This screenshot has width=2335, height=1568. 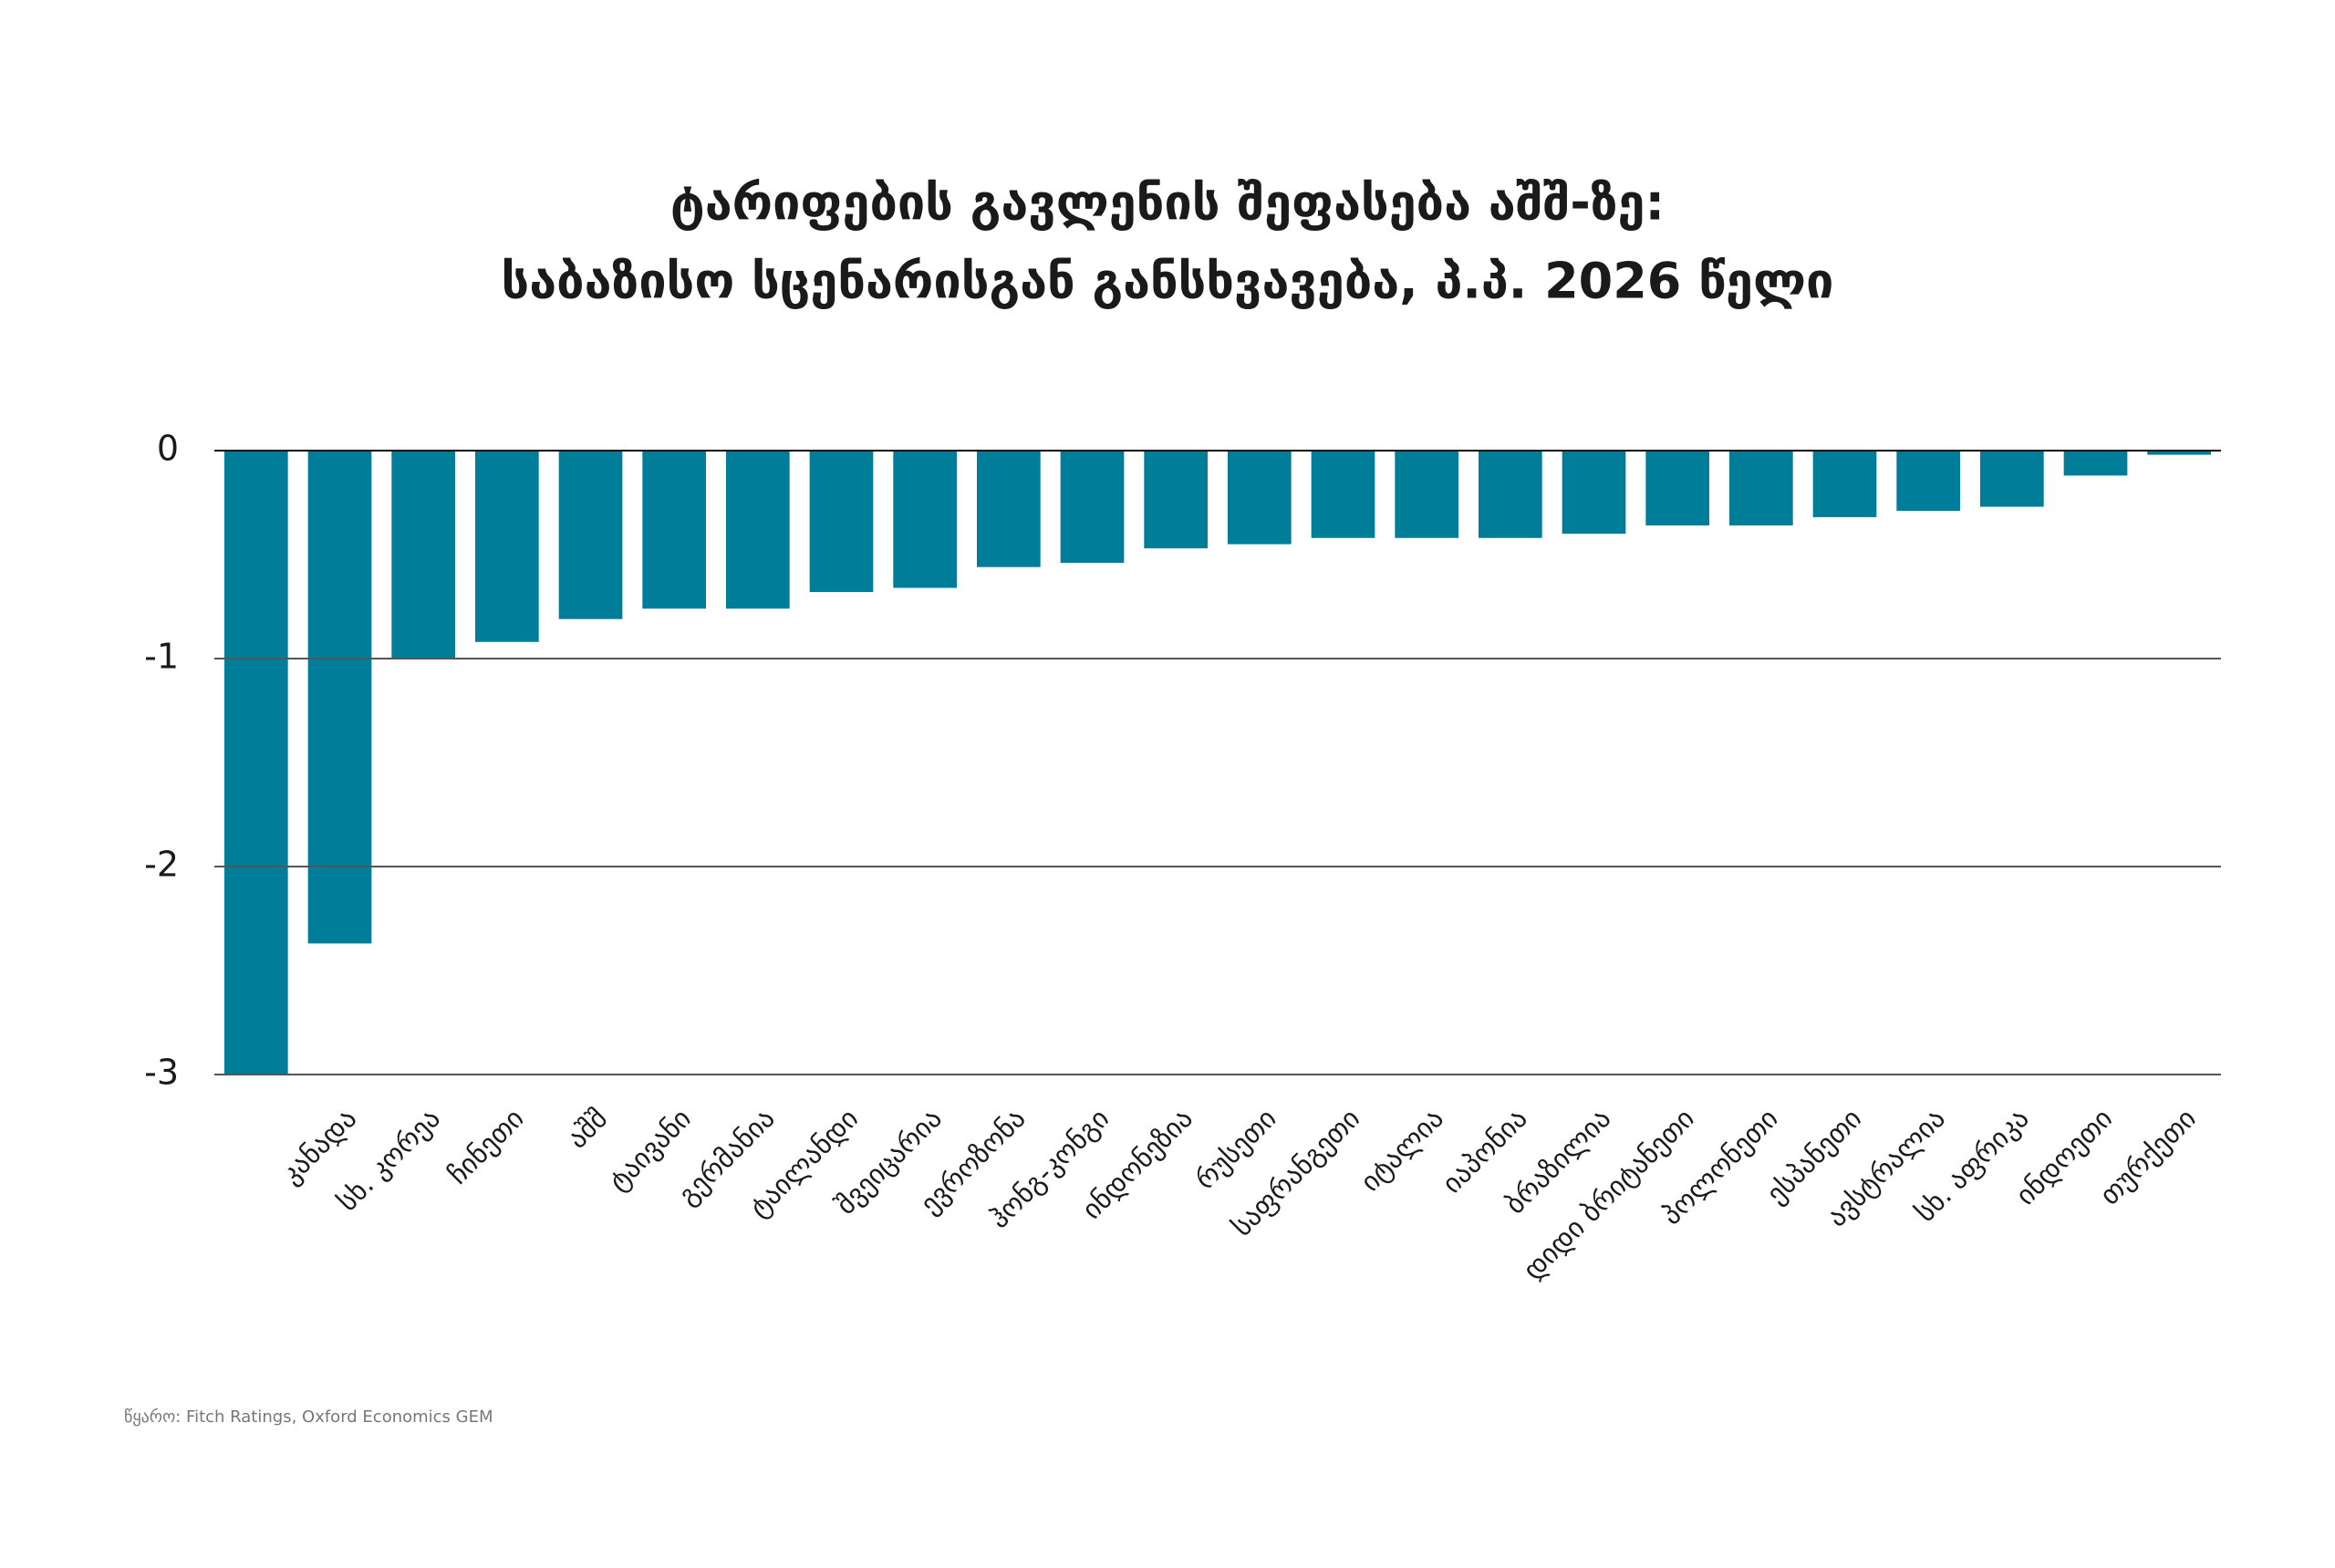 I want to click on y-tick-label: -1, so click(x=161, y=657).